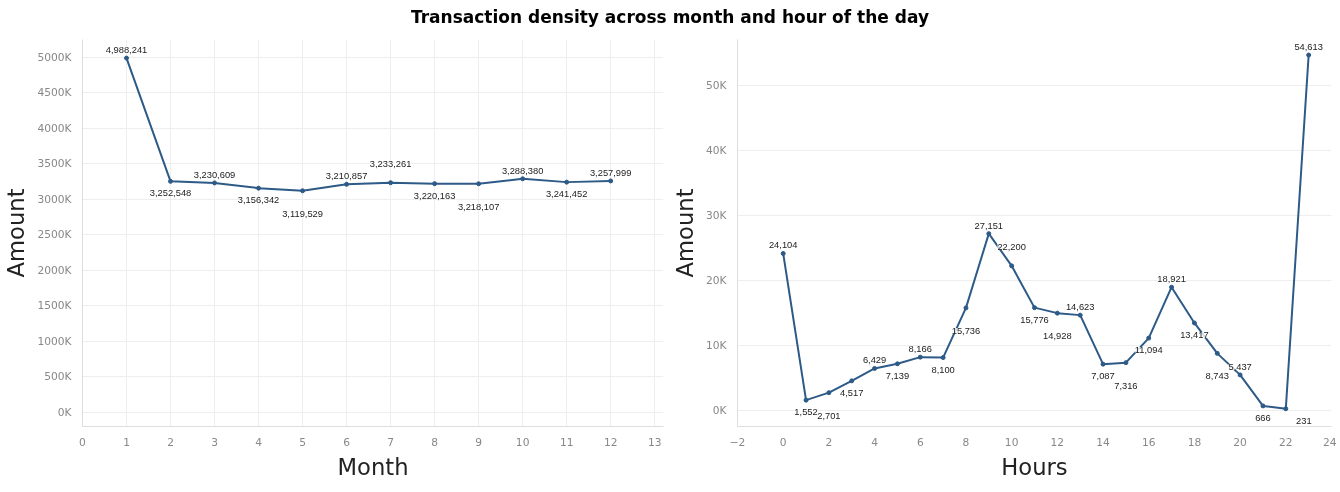 This screenshot has height=492, width=1340. I want to click on data-label: 4,517, so click(852, 393).